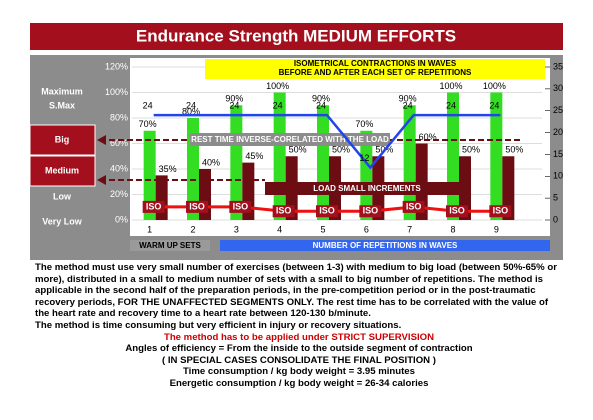  Describe the element at coordinates (236, 229) in the screenshot. I see `x-tick-label: 3` at that location.